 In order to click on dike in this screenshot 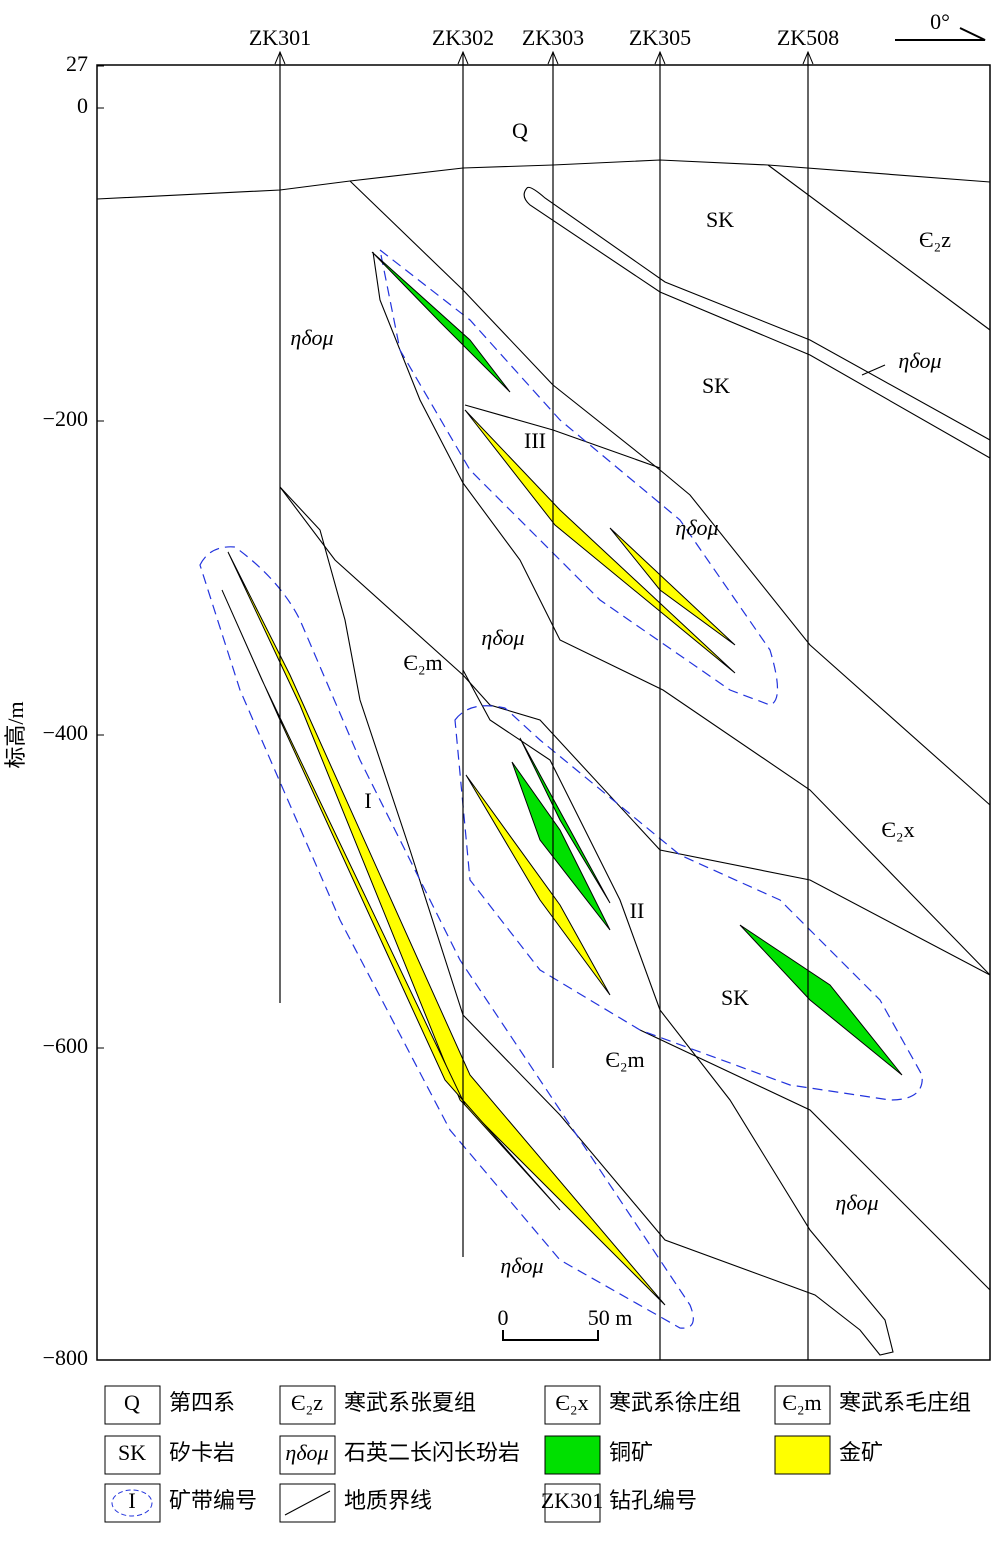, I will do `click(757, 322)`.